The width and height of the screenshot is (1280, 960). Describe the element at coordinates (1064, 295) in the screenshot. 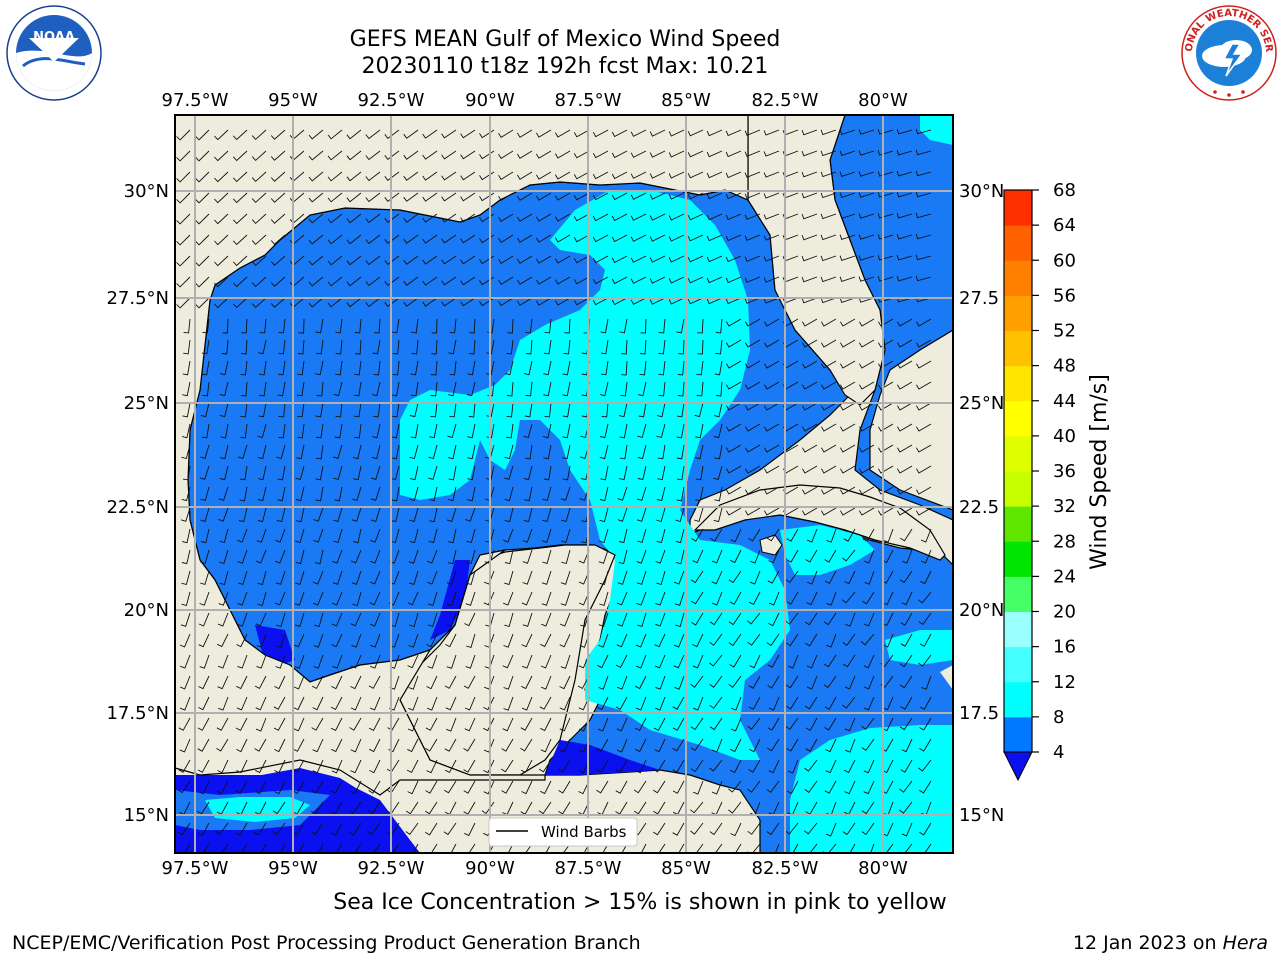

I see `colorbar-tick-label: 56` at that location.